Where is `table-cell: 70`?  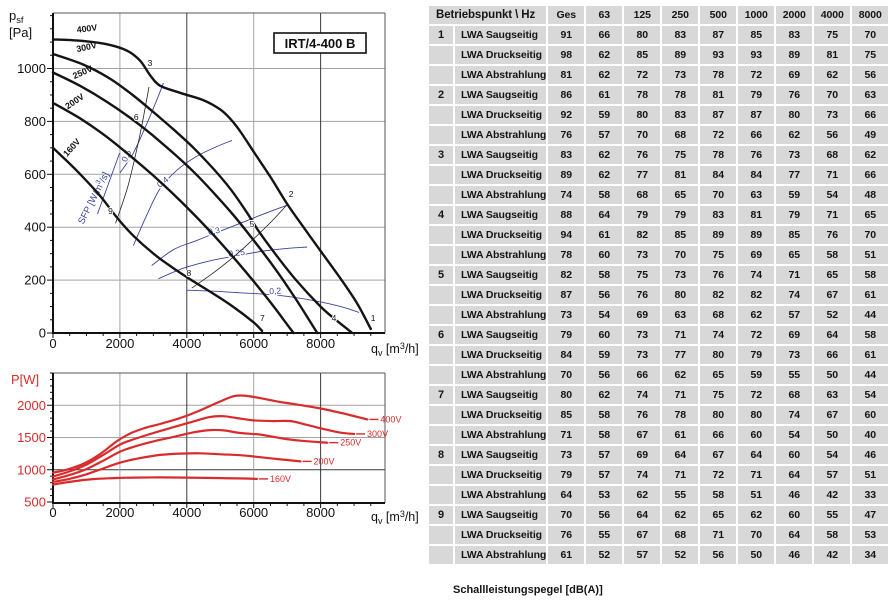
table-cell: 70 is located at coordinates (870, 35).